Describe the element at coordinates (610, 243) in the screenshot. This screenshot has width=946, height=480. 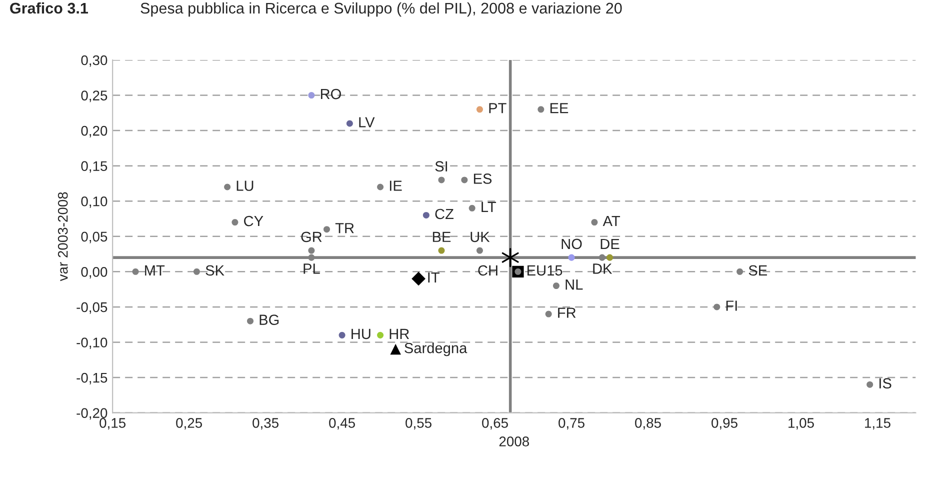
I see `annotation: DE` at that location.